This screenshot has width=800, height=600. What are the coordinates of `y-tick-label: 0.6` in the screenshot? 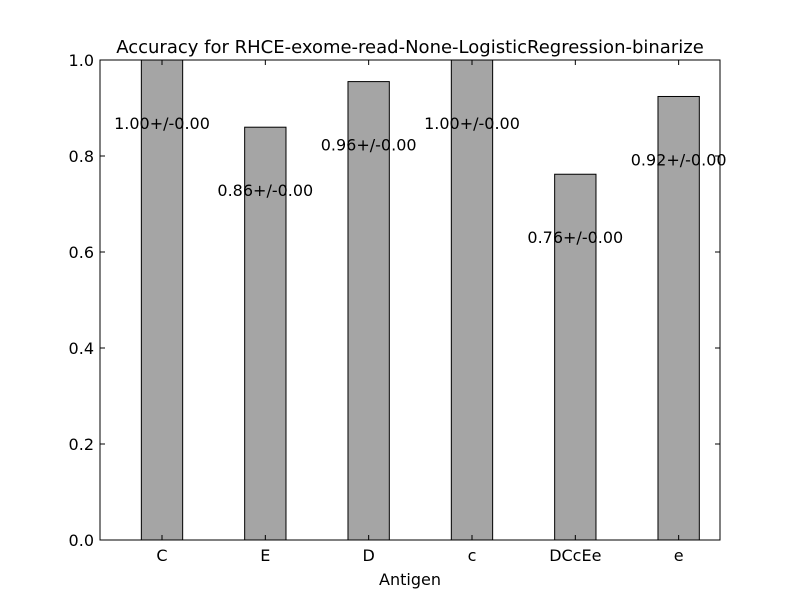 It's located at (81, 252).